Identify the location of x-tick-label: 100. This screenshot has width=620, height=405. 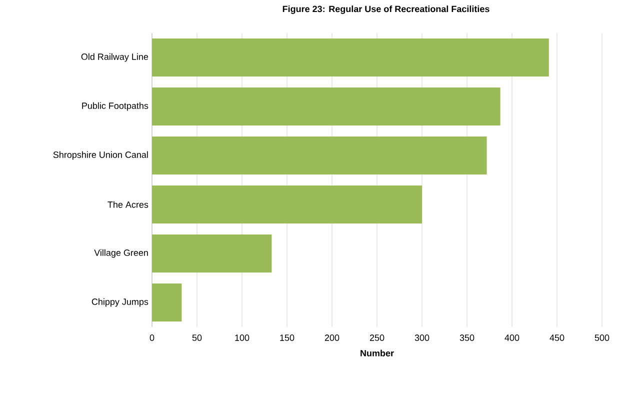
(242, 337).